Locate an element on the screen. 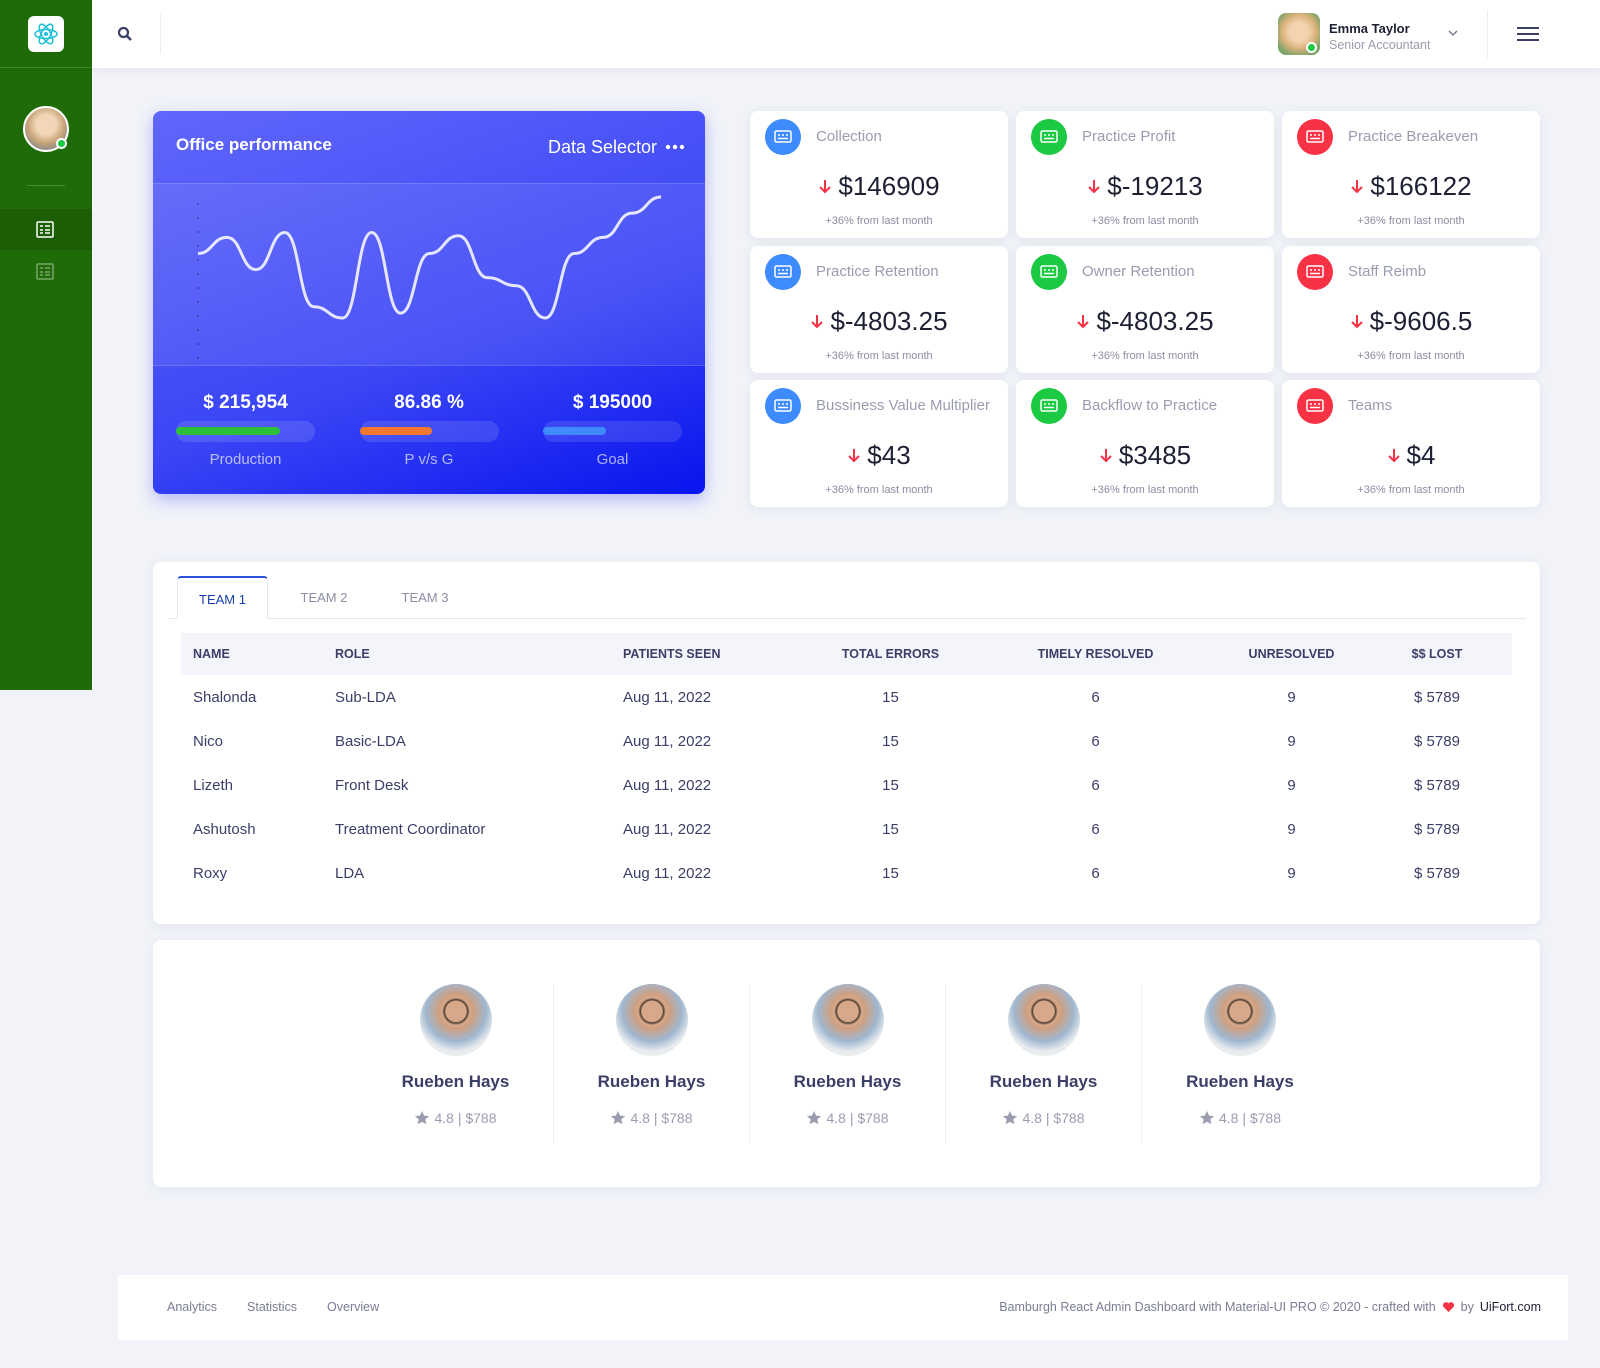 This screenshot has width=1600, height=1368. kpi-value-text: $-19213 is located at coordinates (1155, 186).